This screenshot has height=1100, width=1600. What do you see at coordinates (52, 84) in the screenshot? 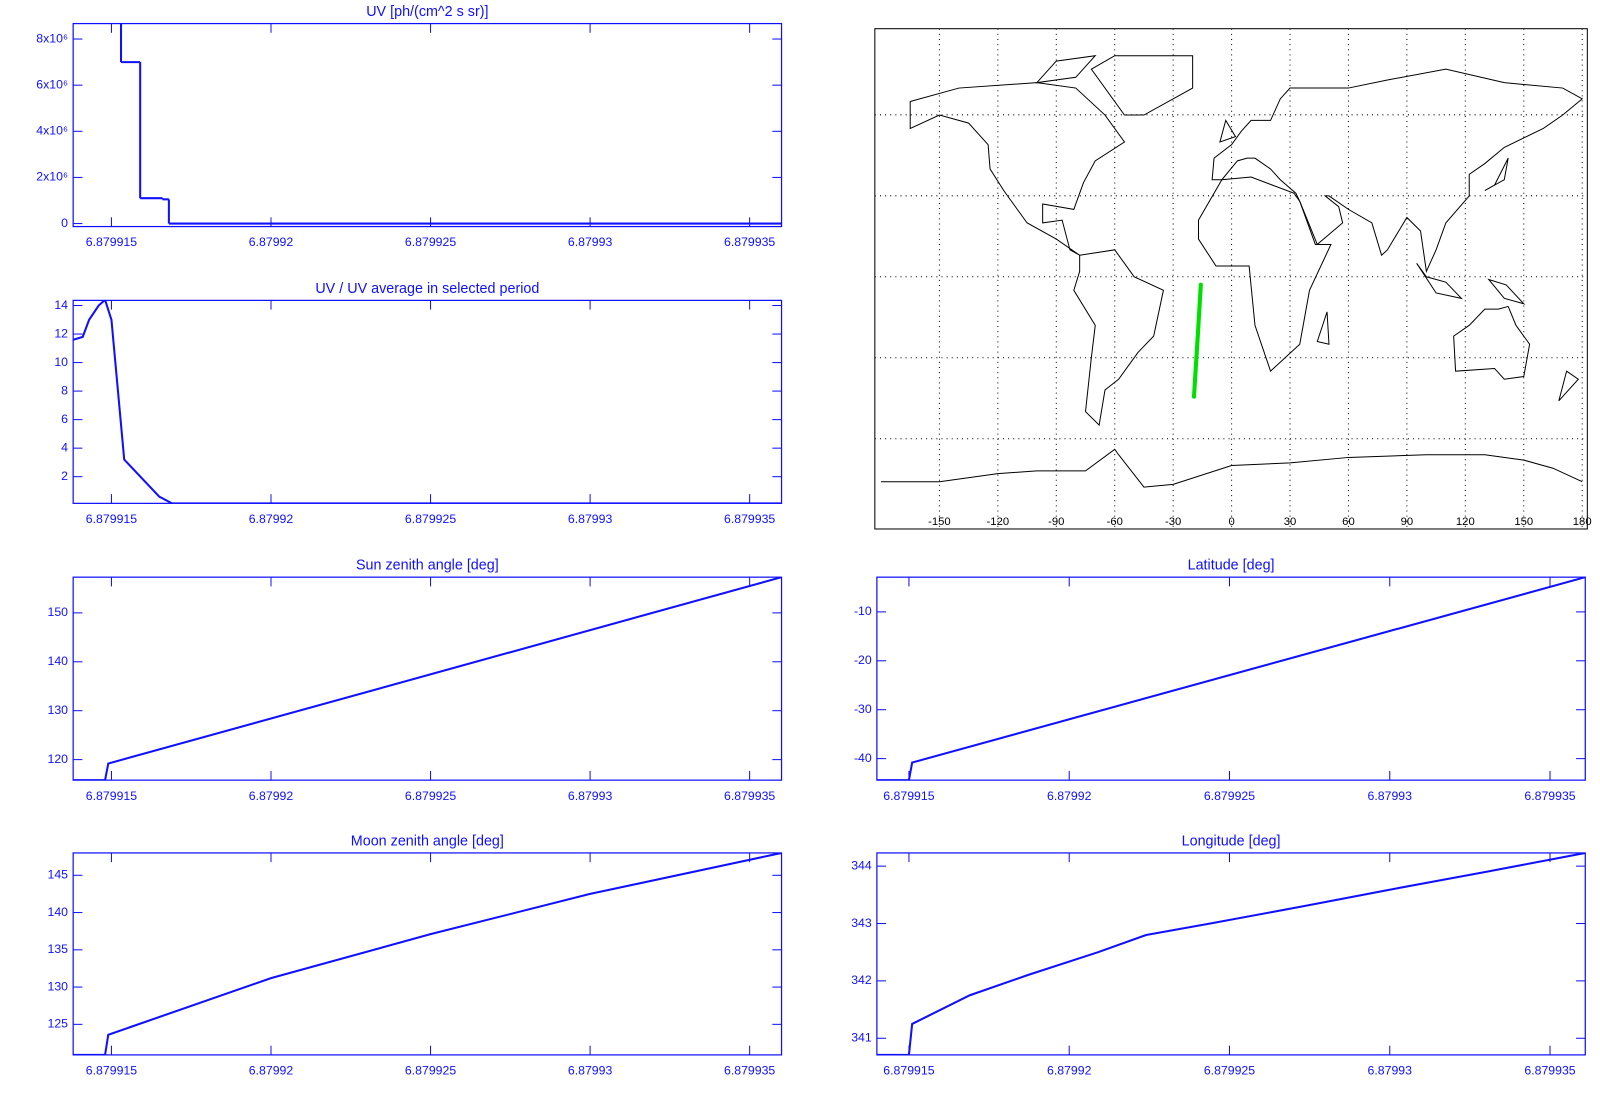
I see `y-tick-label: 6x10⁶` at bounding box center [52, 84].